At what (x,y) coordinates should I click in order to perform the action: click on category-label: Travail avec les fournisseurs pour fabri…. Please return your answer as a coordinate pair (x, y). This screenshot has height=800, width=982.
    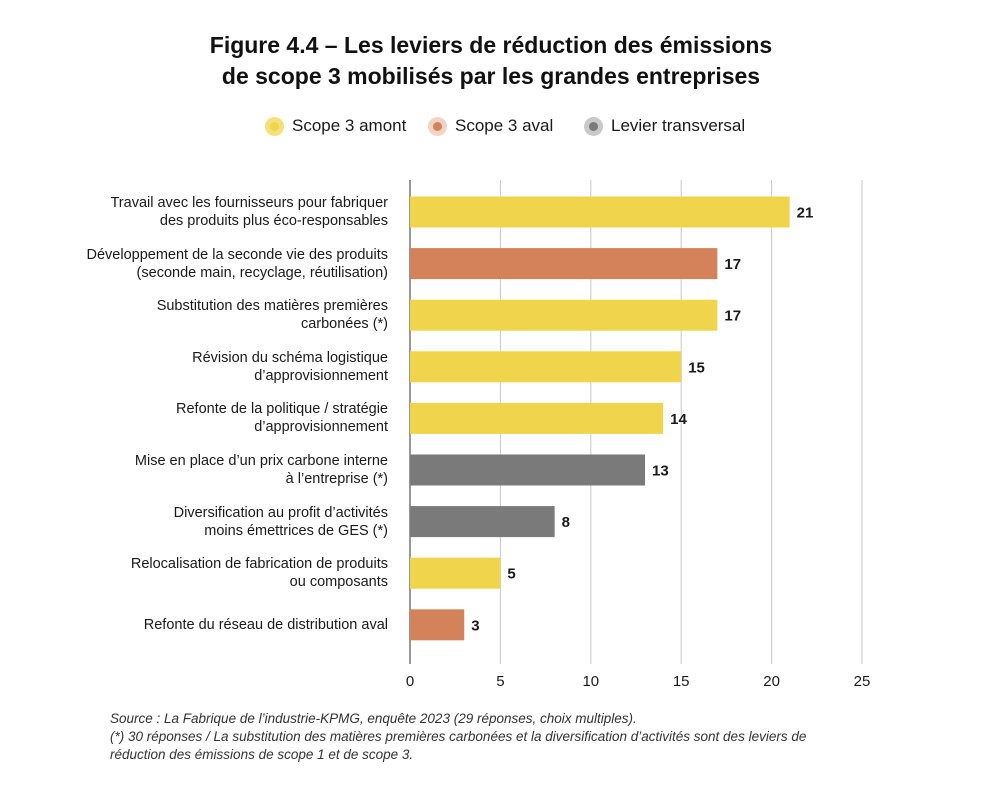
    Looking at the image, I should click on (249, 212).